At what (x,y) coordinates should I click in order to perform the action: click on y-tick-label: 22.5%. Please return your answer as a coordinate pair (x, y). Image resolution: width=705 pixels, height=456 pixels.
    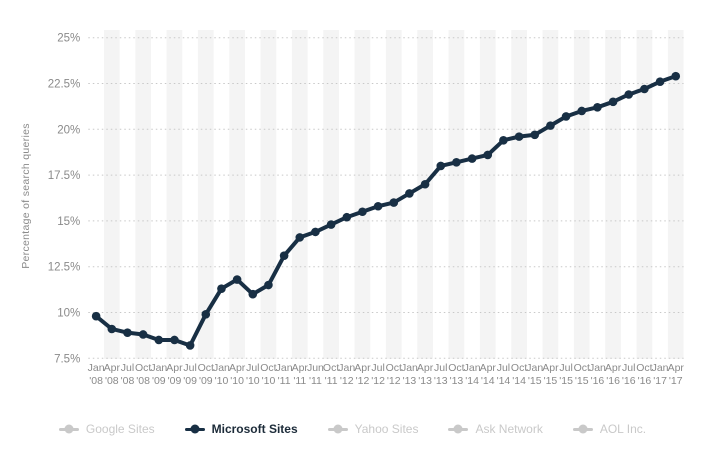
    Looking at the image, I should click on (64, 85).